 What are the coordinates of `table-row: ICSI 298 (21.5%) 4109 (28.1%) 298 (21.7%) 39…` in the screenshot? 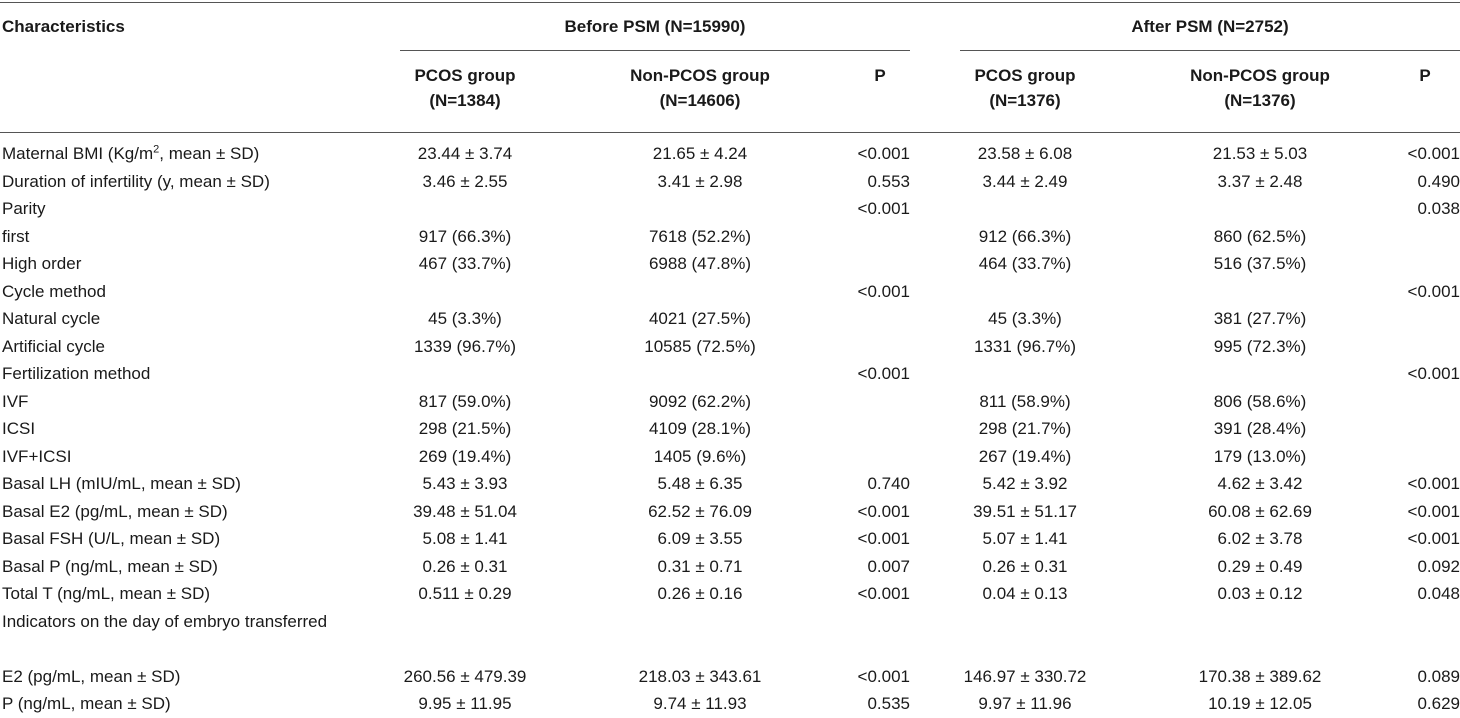 It's located at (730, 429).